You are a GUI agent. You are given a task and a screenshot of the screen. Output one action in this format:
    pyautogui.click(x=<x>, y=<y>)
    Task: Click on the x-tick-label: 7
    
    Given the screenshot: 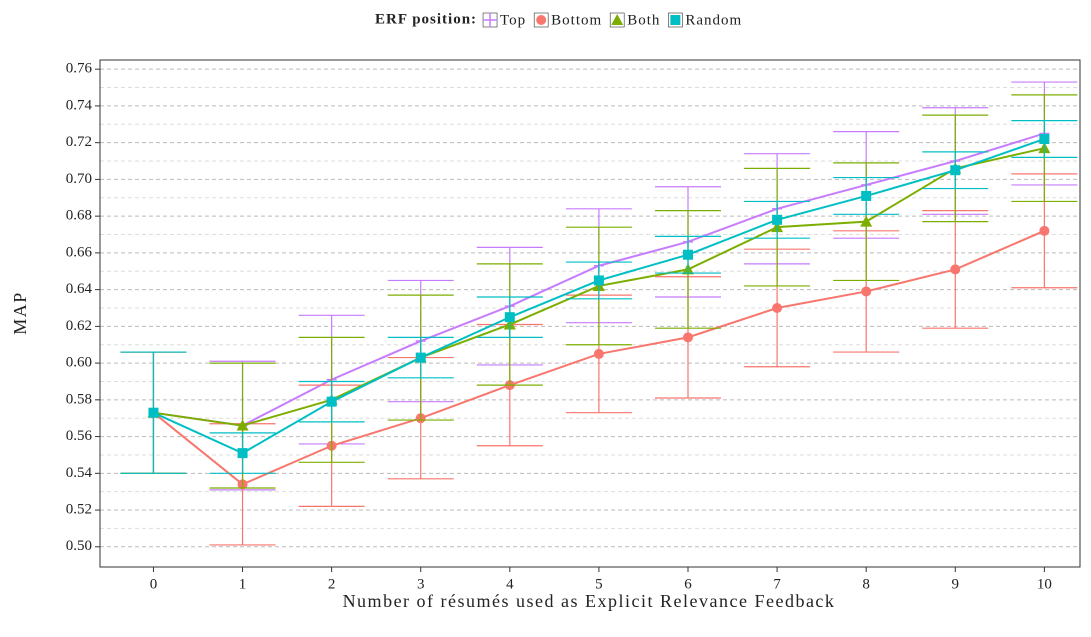 What is the action you would take?
    pyautogui.click(x=777, y=584)
    